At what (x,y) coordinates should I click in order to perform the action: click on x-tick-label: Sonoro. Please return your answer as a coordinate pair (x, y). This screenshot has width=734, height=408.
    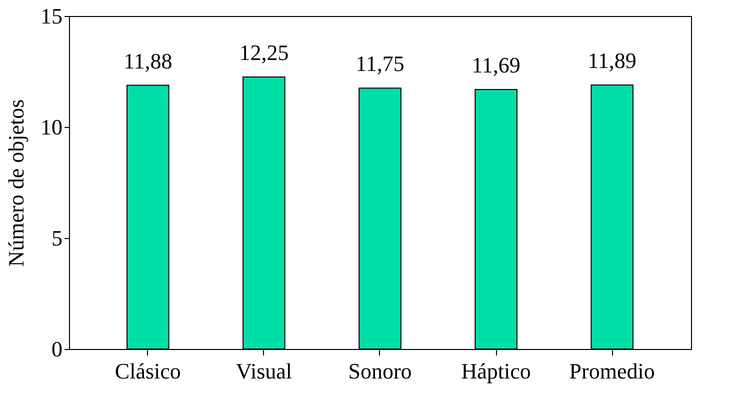
    Looking at the image, I should click on (380, 371).